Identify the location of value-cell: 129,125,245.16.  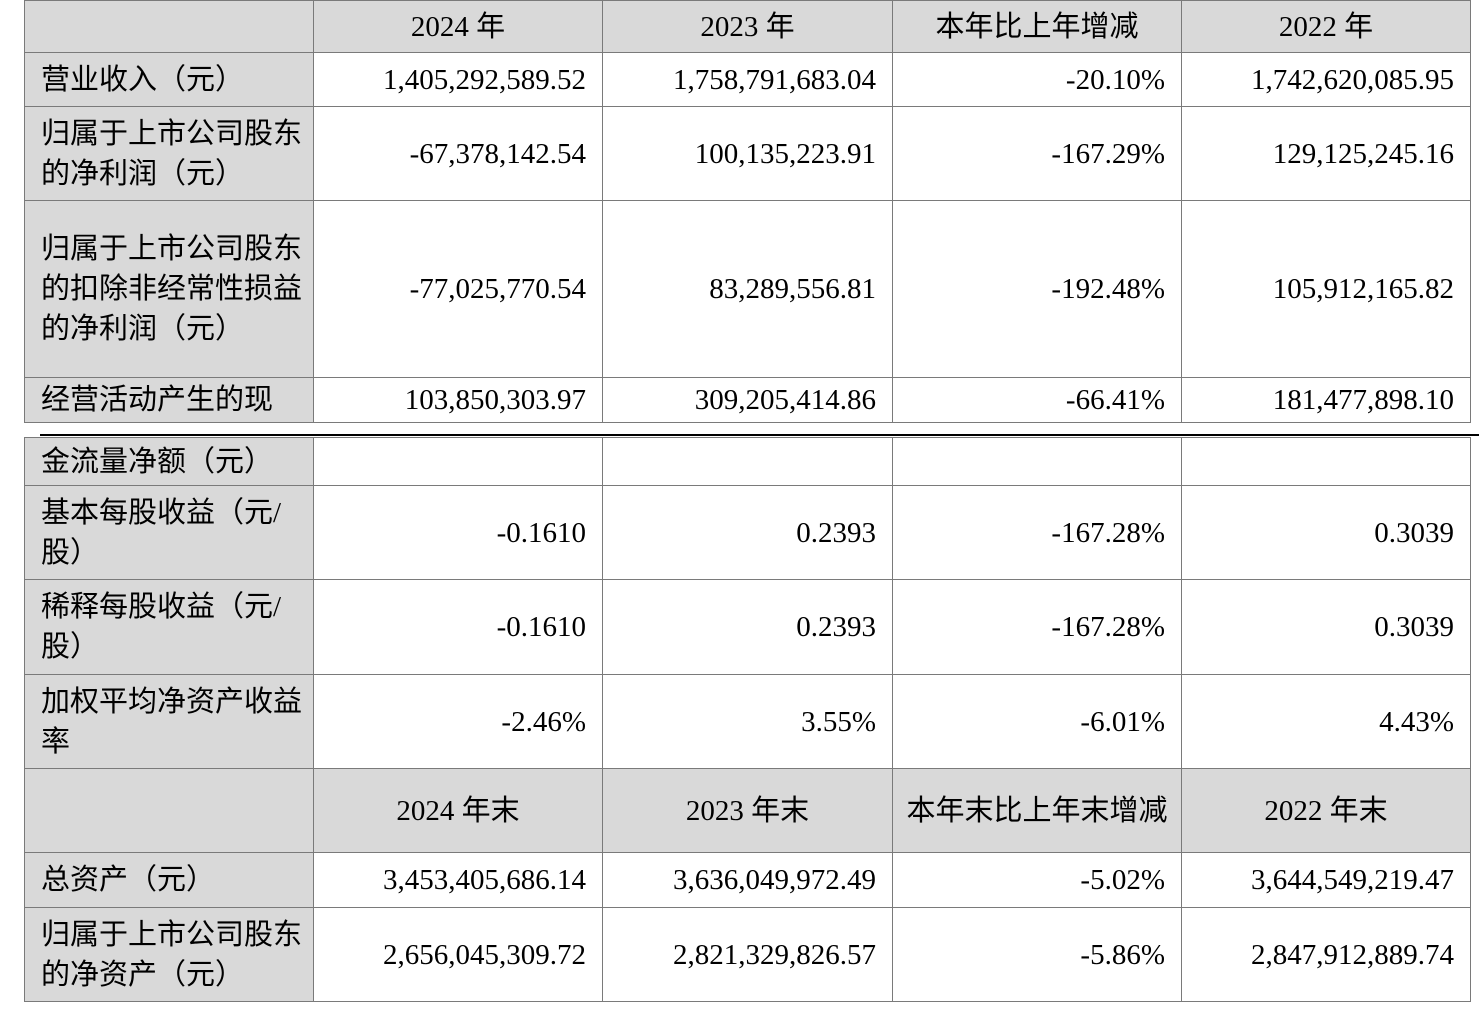
(1326, 153).